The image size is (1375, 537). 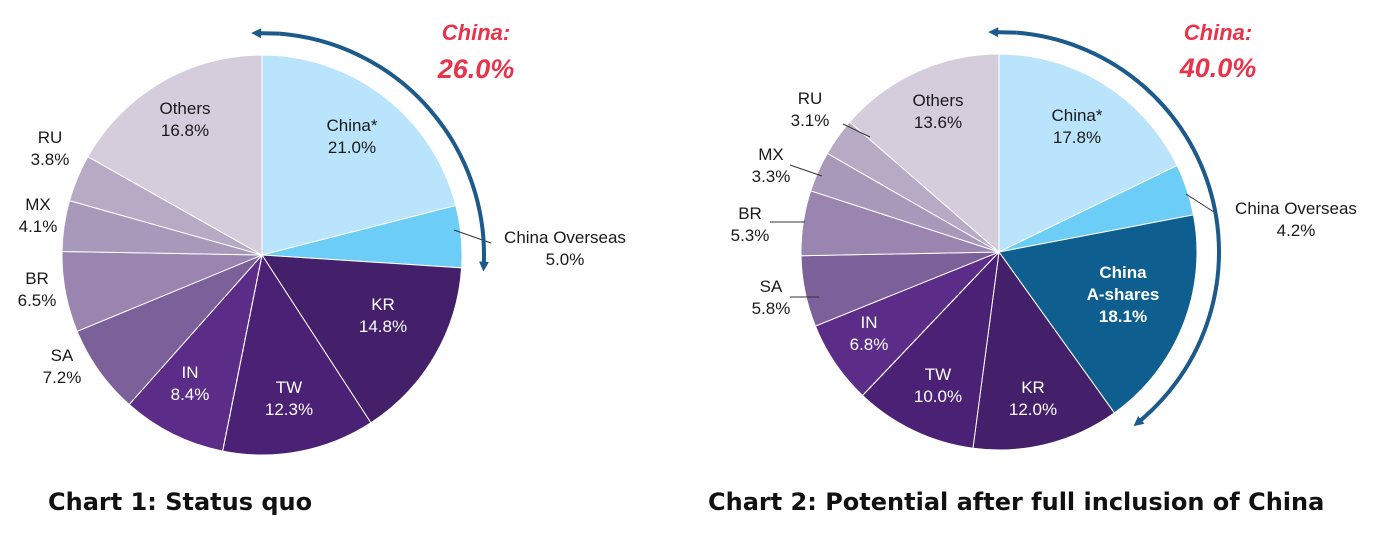 I want to click on slice-label-in: IN 8.4%, so click(x=190, y=383).